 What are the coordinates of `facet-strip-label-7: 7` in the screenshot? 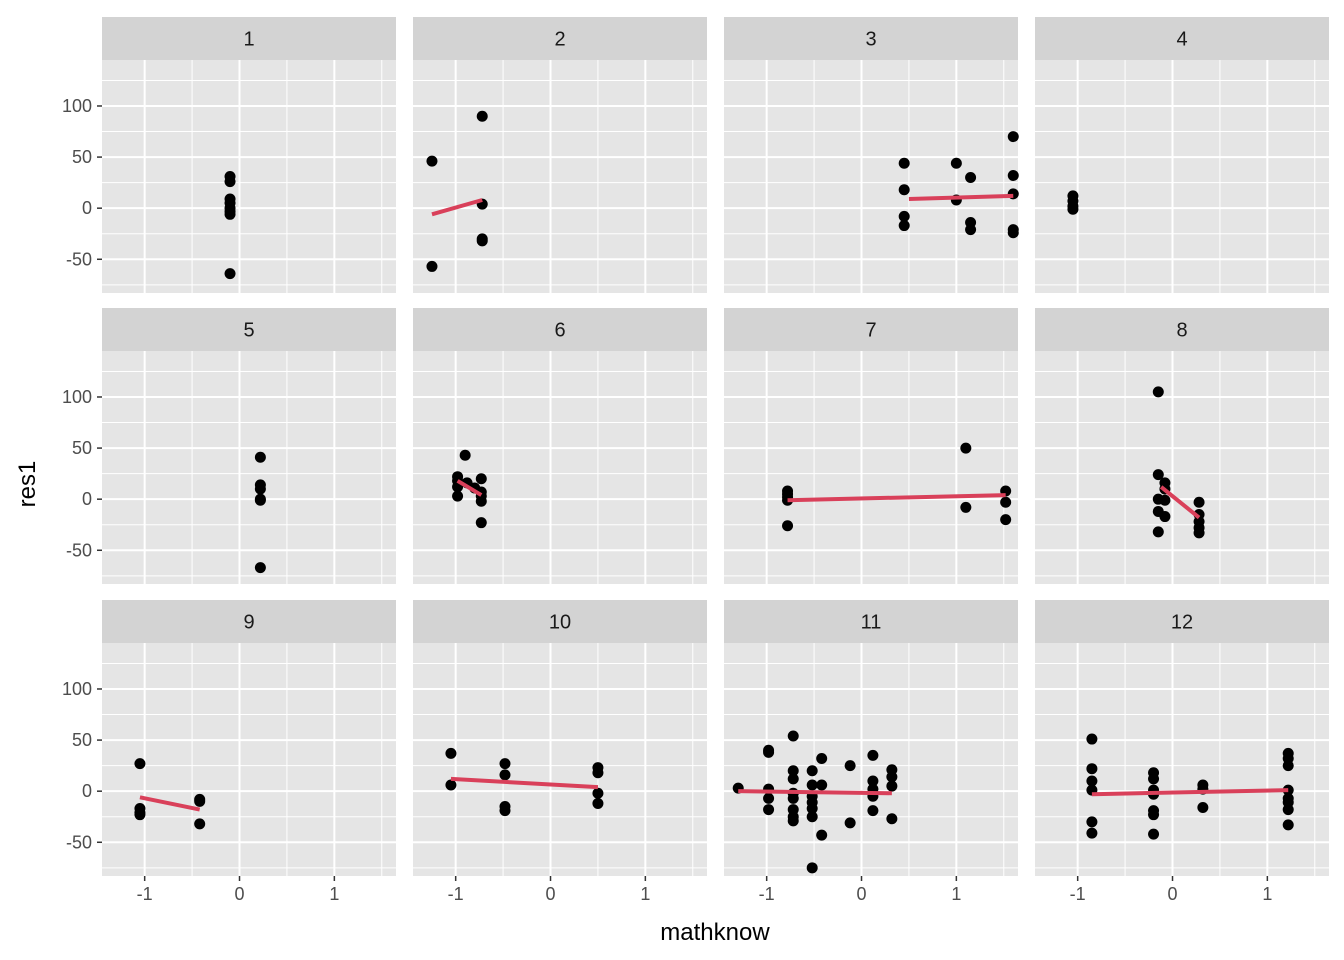 It's located at (870, 331).